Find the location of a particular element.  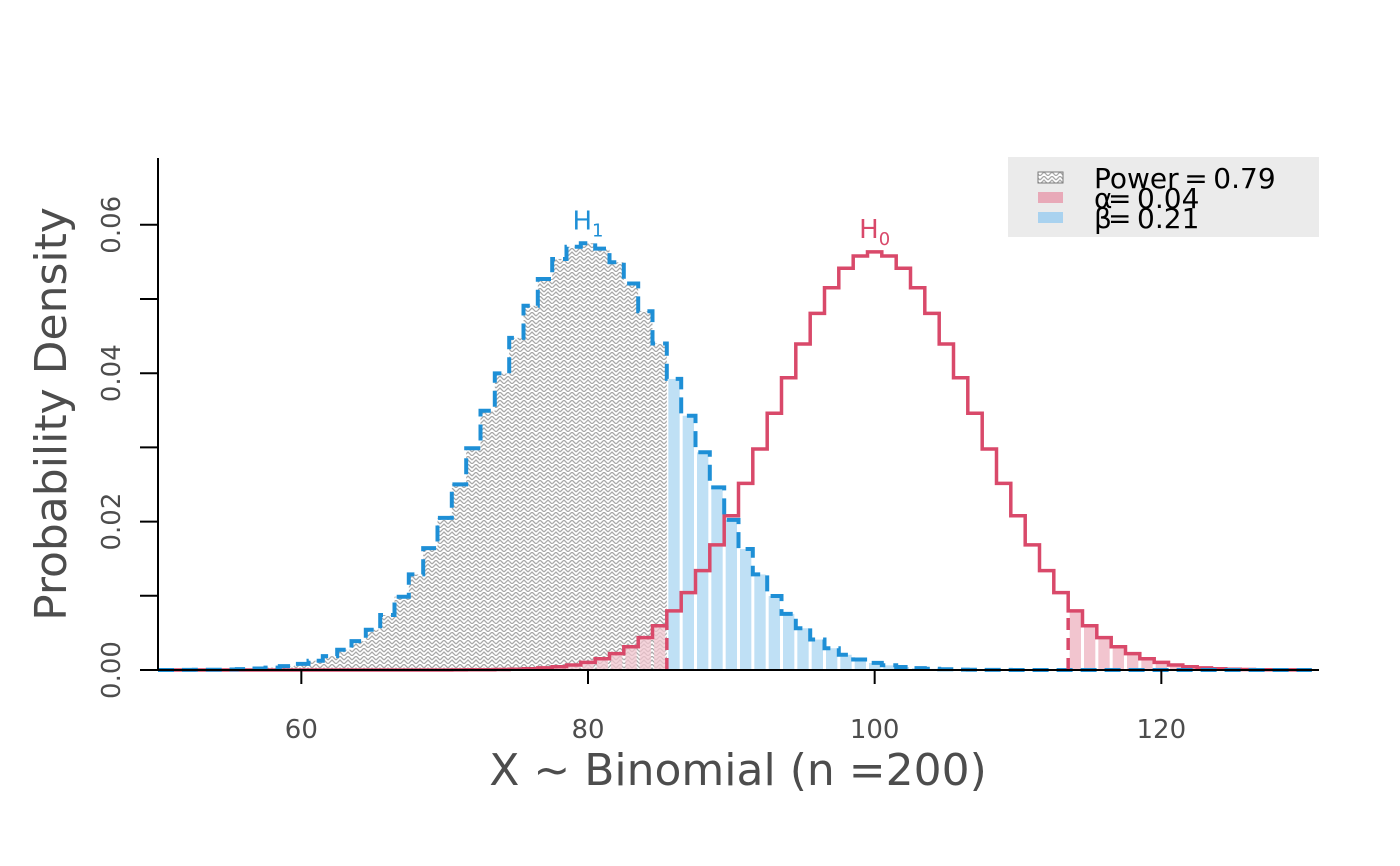

legend-label: = 0.04 is located at coordinates (1153, 198).